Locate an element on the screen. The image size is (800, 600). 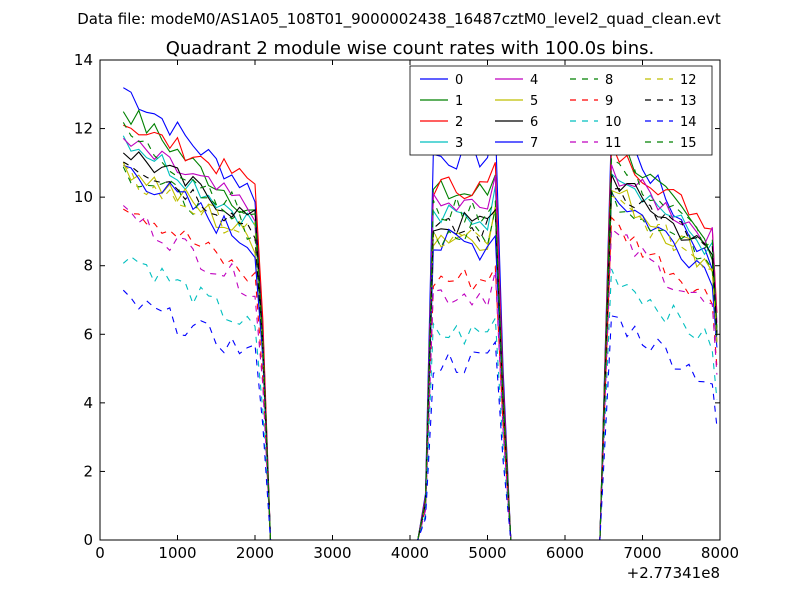
x-tick-label: 0 is located at coordinates (100, 553).